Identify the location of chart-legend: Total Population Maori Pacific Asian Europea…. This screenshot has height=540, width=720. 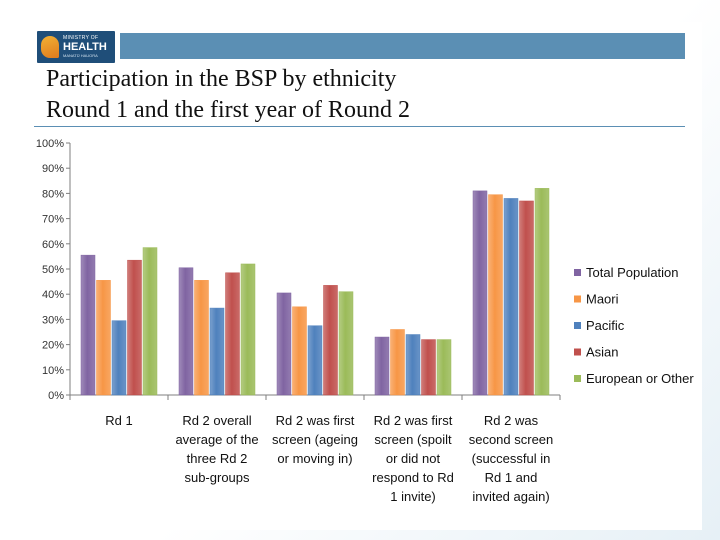
(634, 325).